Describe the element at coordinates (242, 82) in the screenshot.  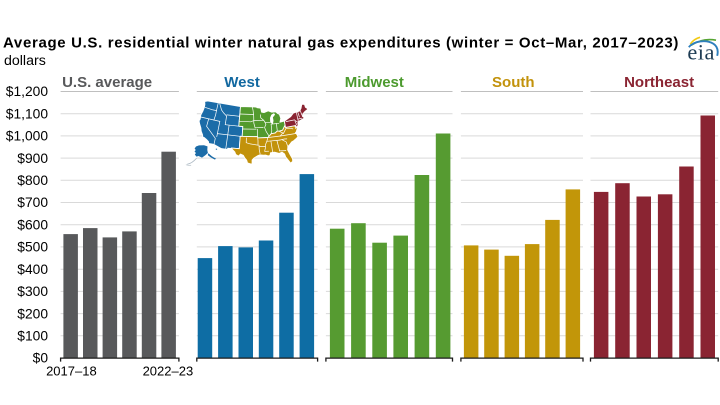
I see `svg-text: West` at that location.